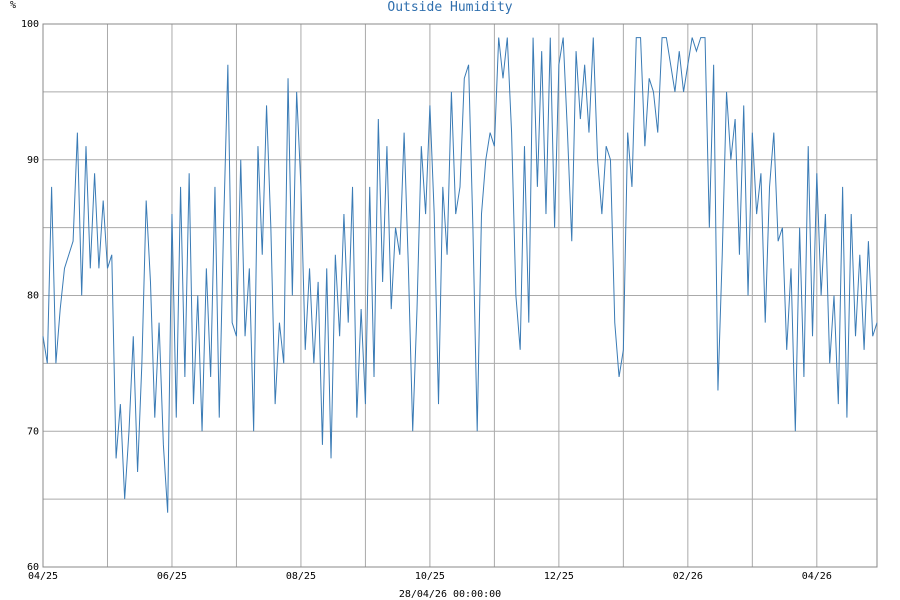 Image resolution: width=900 pixels, height=600 pixels. Describe the element at coordinates (33, 567) in the screenshot. I see `y-tick-label: 60` at that location.